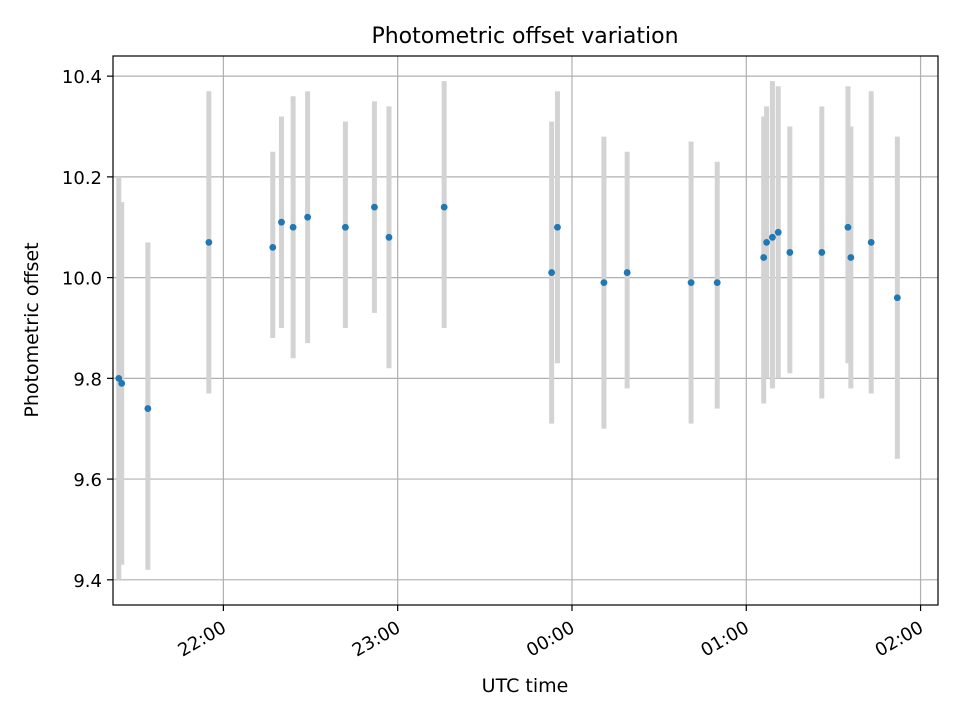 The width and height of the screenshot is (960, 720). What do you see at coordinates (525, 686) in the screenshot?
I see `x-axis-label: UTC time` at bounding box center [525, 686].